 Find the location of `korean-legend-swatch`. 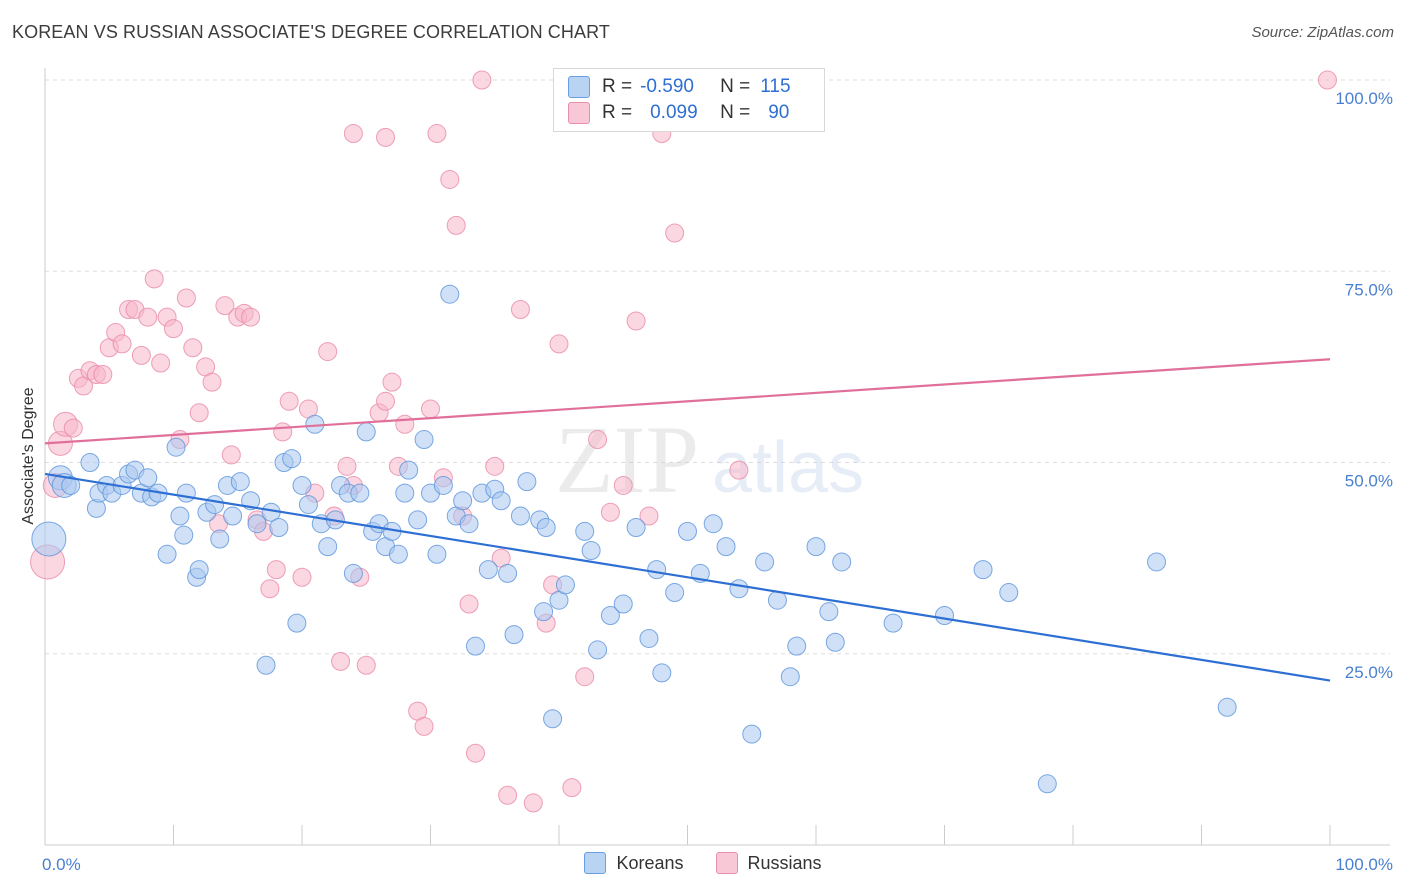

korean-legend-swatch is located at coordinates (595, 863).